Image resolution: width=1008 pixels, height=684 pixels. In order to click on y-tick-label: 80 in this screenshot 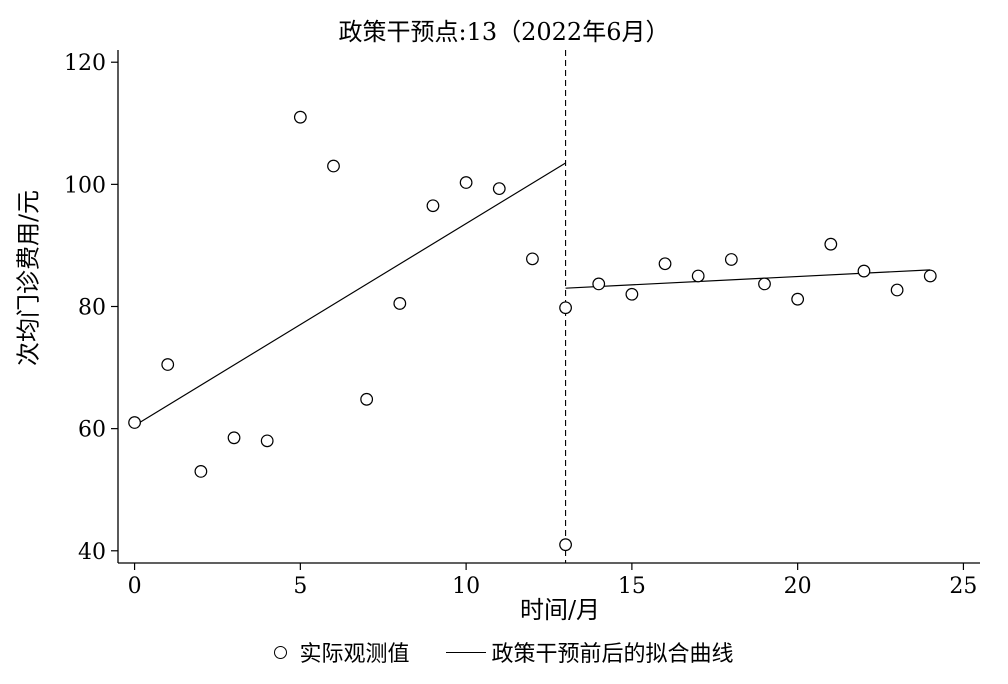, I will do `click(92, 308)`.